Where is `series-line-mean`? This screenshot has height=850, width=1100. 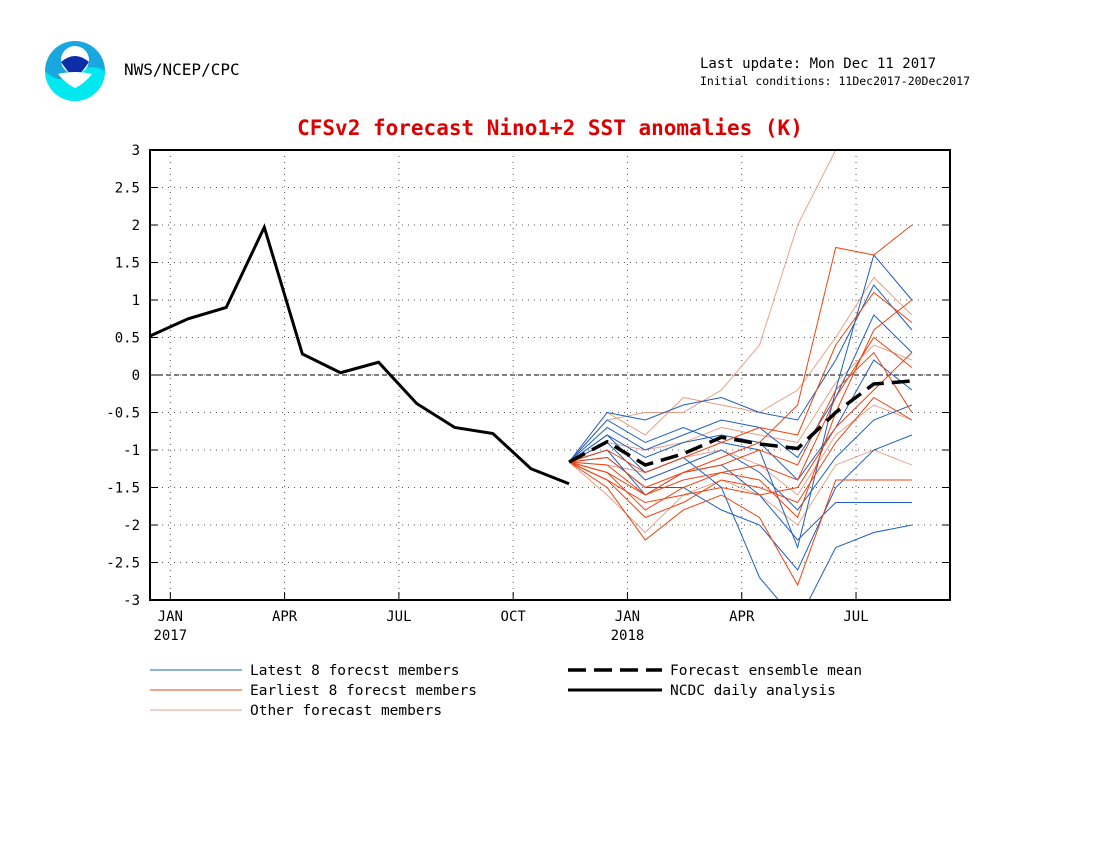 series-line-mean is located at coordinates (740, 423).